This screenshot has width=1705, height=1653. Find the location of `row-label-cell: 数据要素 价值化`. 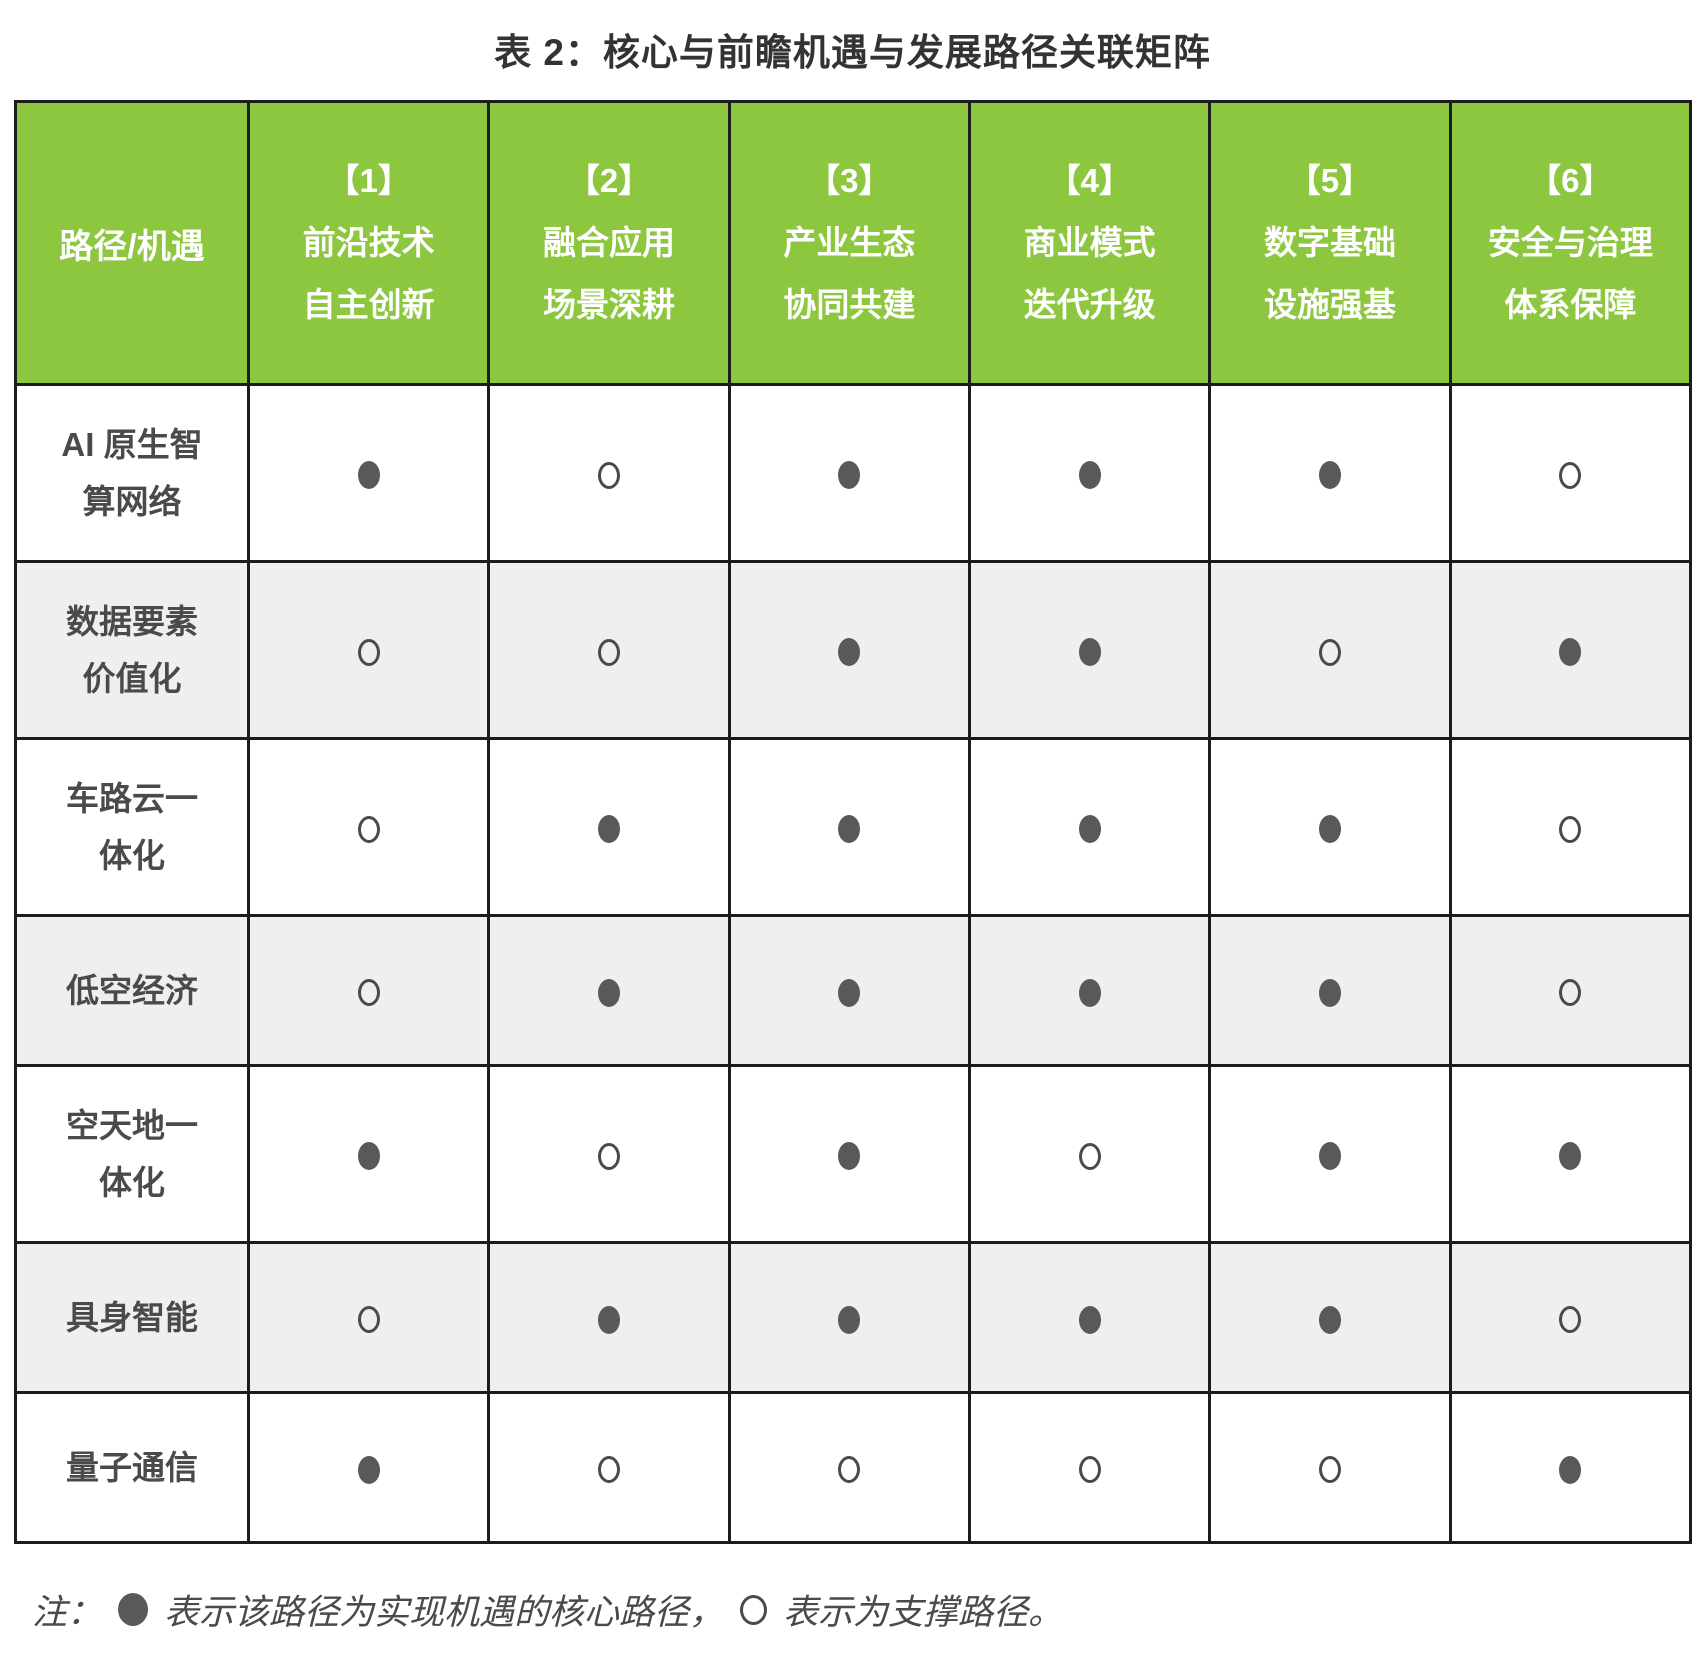

row-label-cell: 数据要素 价值化 is located at coordinates (132, 650).